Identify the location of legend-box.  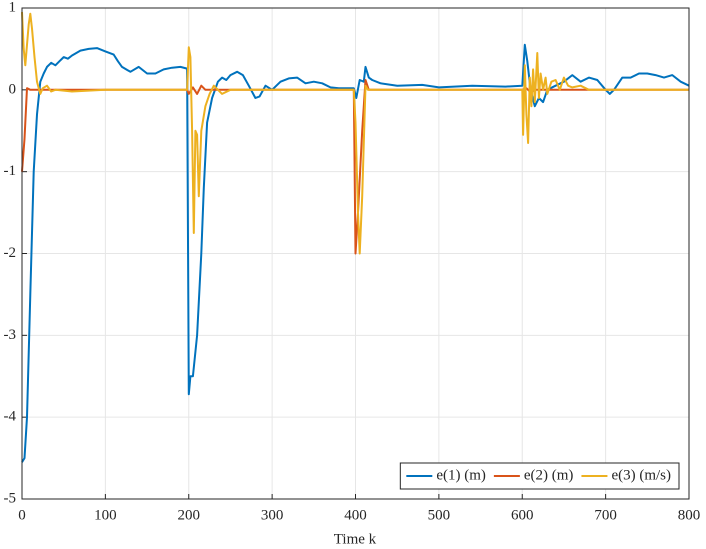
(539, 476).